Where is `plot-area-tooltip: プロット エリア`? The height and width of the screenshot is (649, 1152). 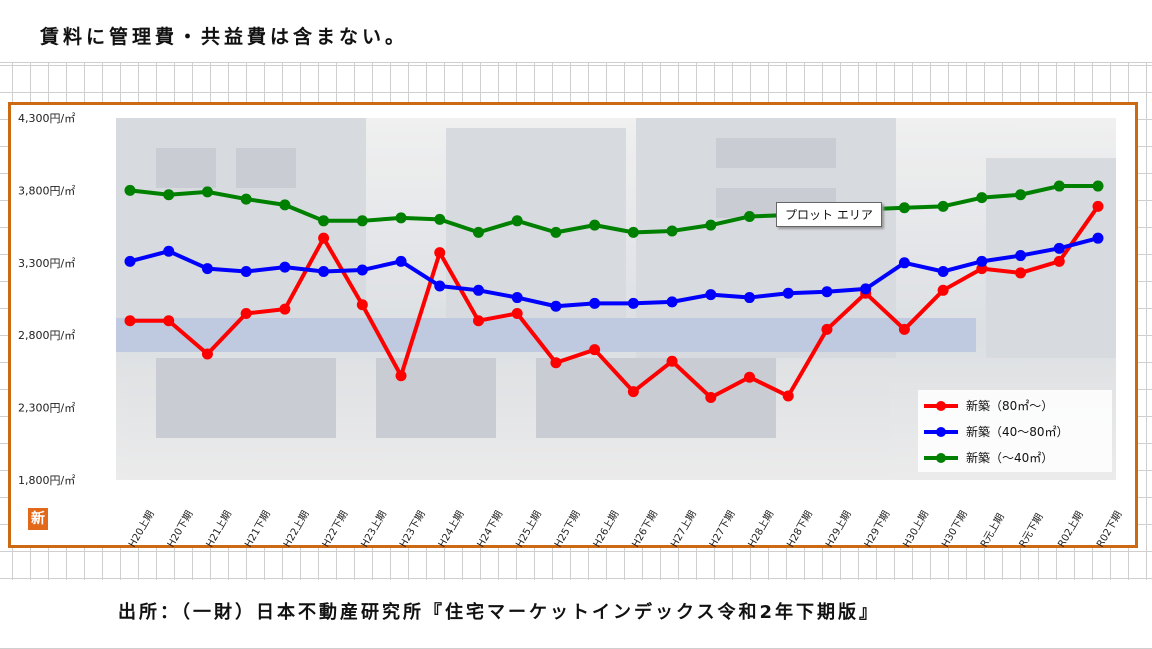
plot-area-tooltip: プロット エリア is located at coordinates (829, 214).